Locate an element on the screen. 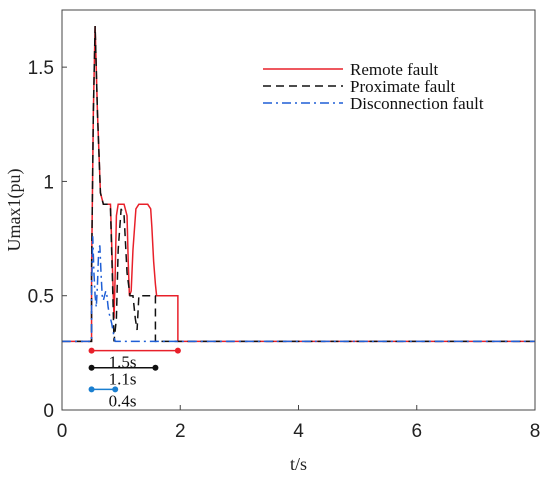  x-tick-label: 6 is located at coordinates (416, 431).